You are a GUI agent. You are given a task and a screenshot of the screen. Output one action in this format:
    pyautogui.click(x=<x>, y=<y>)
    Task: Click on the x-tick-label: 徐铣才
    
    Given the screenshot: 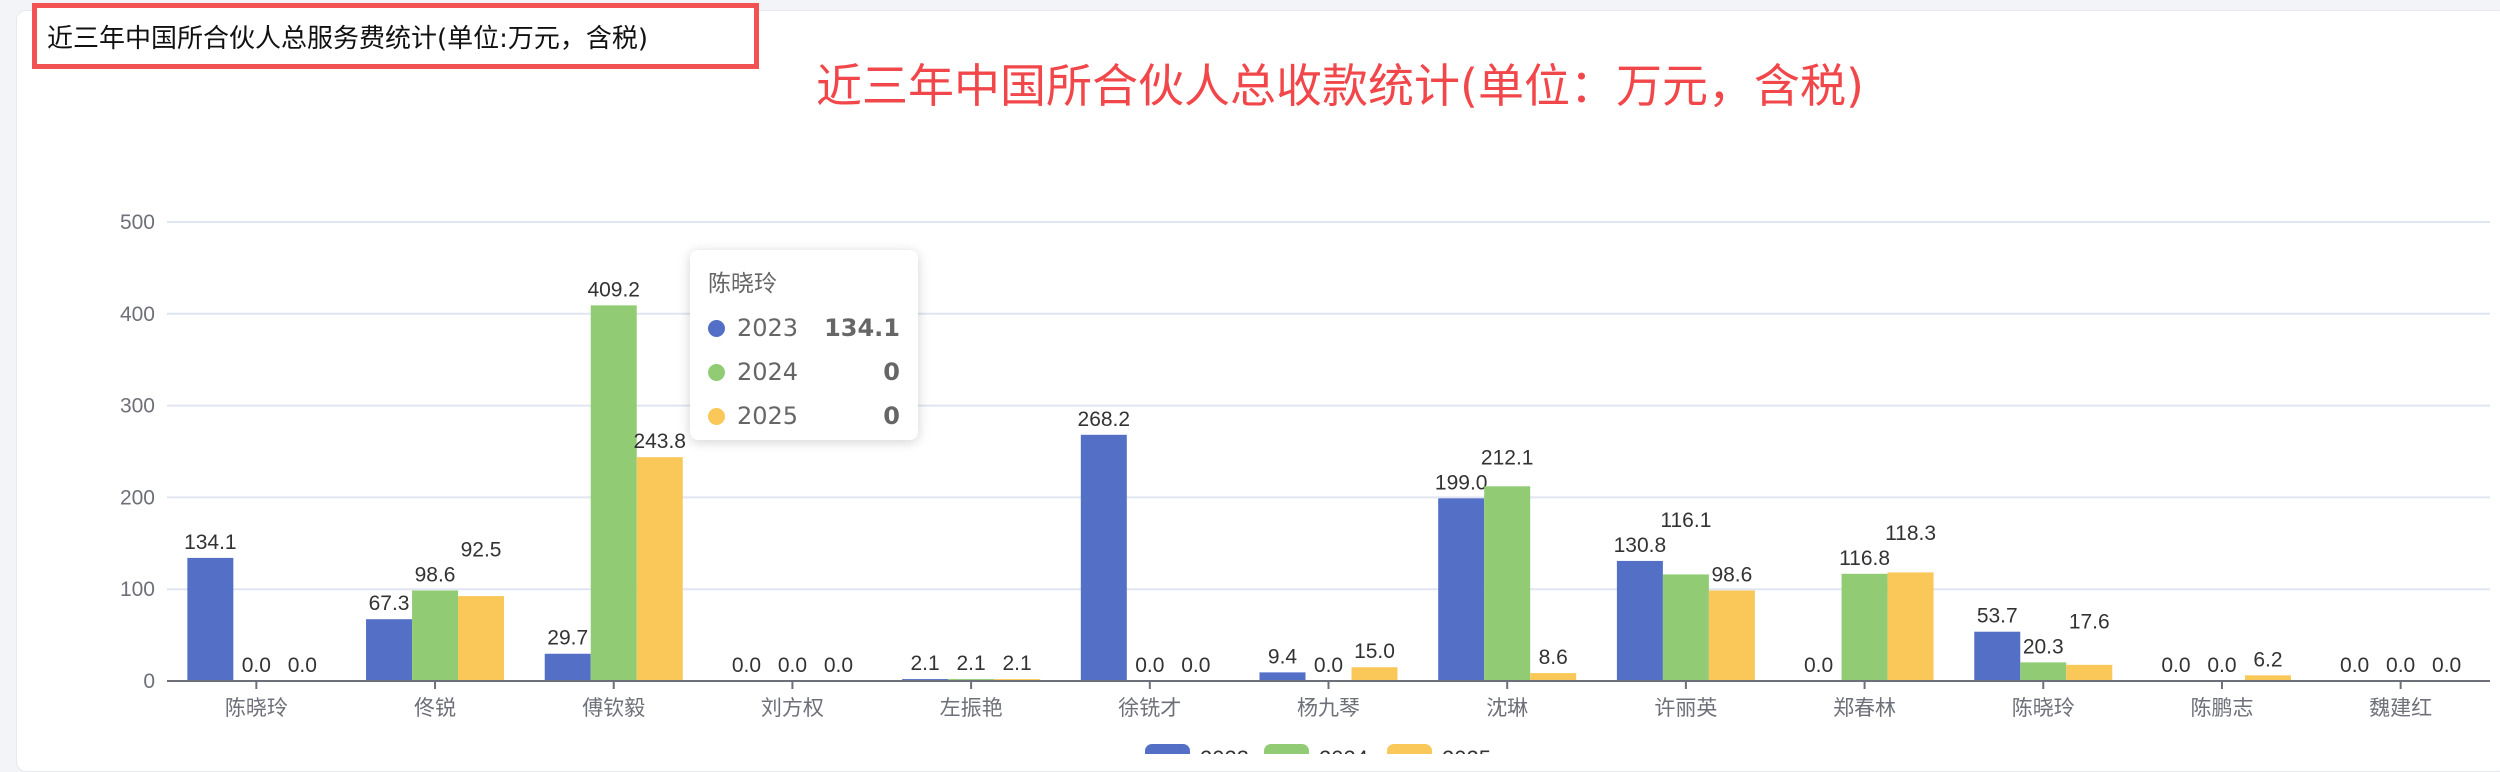 What is the action you would take?
    pyautogui.click(x=1149, y=708)
    